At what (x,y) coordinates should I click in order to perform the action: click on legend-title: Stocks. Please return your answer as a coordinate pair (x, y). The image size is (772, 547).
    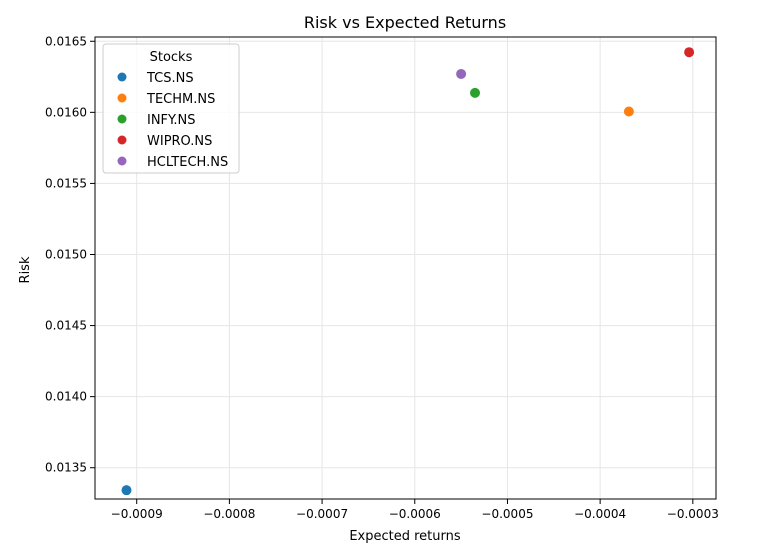
    Looking at the image, I should click on (171, 57).